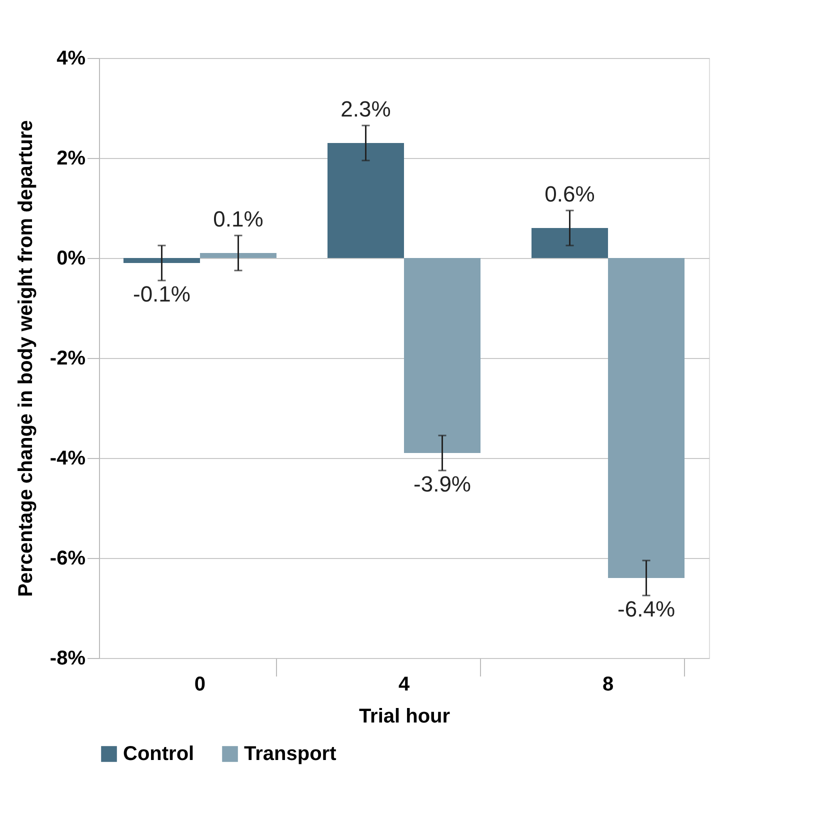 The width and height of the screenshot is (814, 831). What do you see at coordinates (25, 358) in the screenshot?
I see `y-axis-title: Percentage change in body weight from departure` at bounding box center [25, 358].